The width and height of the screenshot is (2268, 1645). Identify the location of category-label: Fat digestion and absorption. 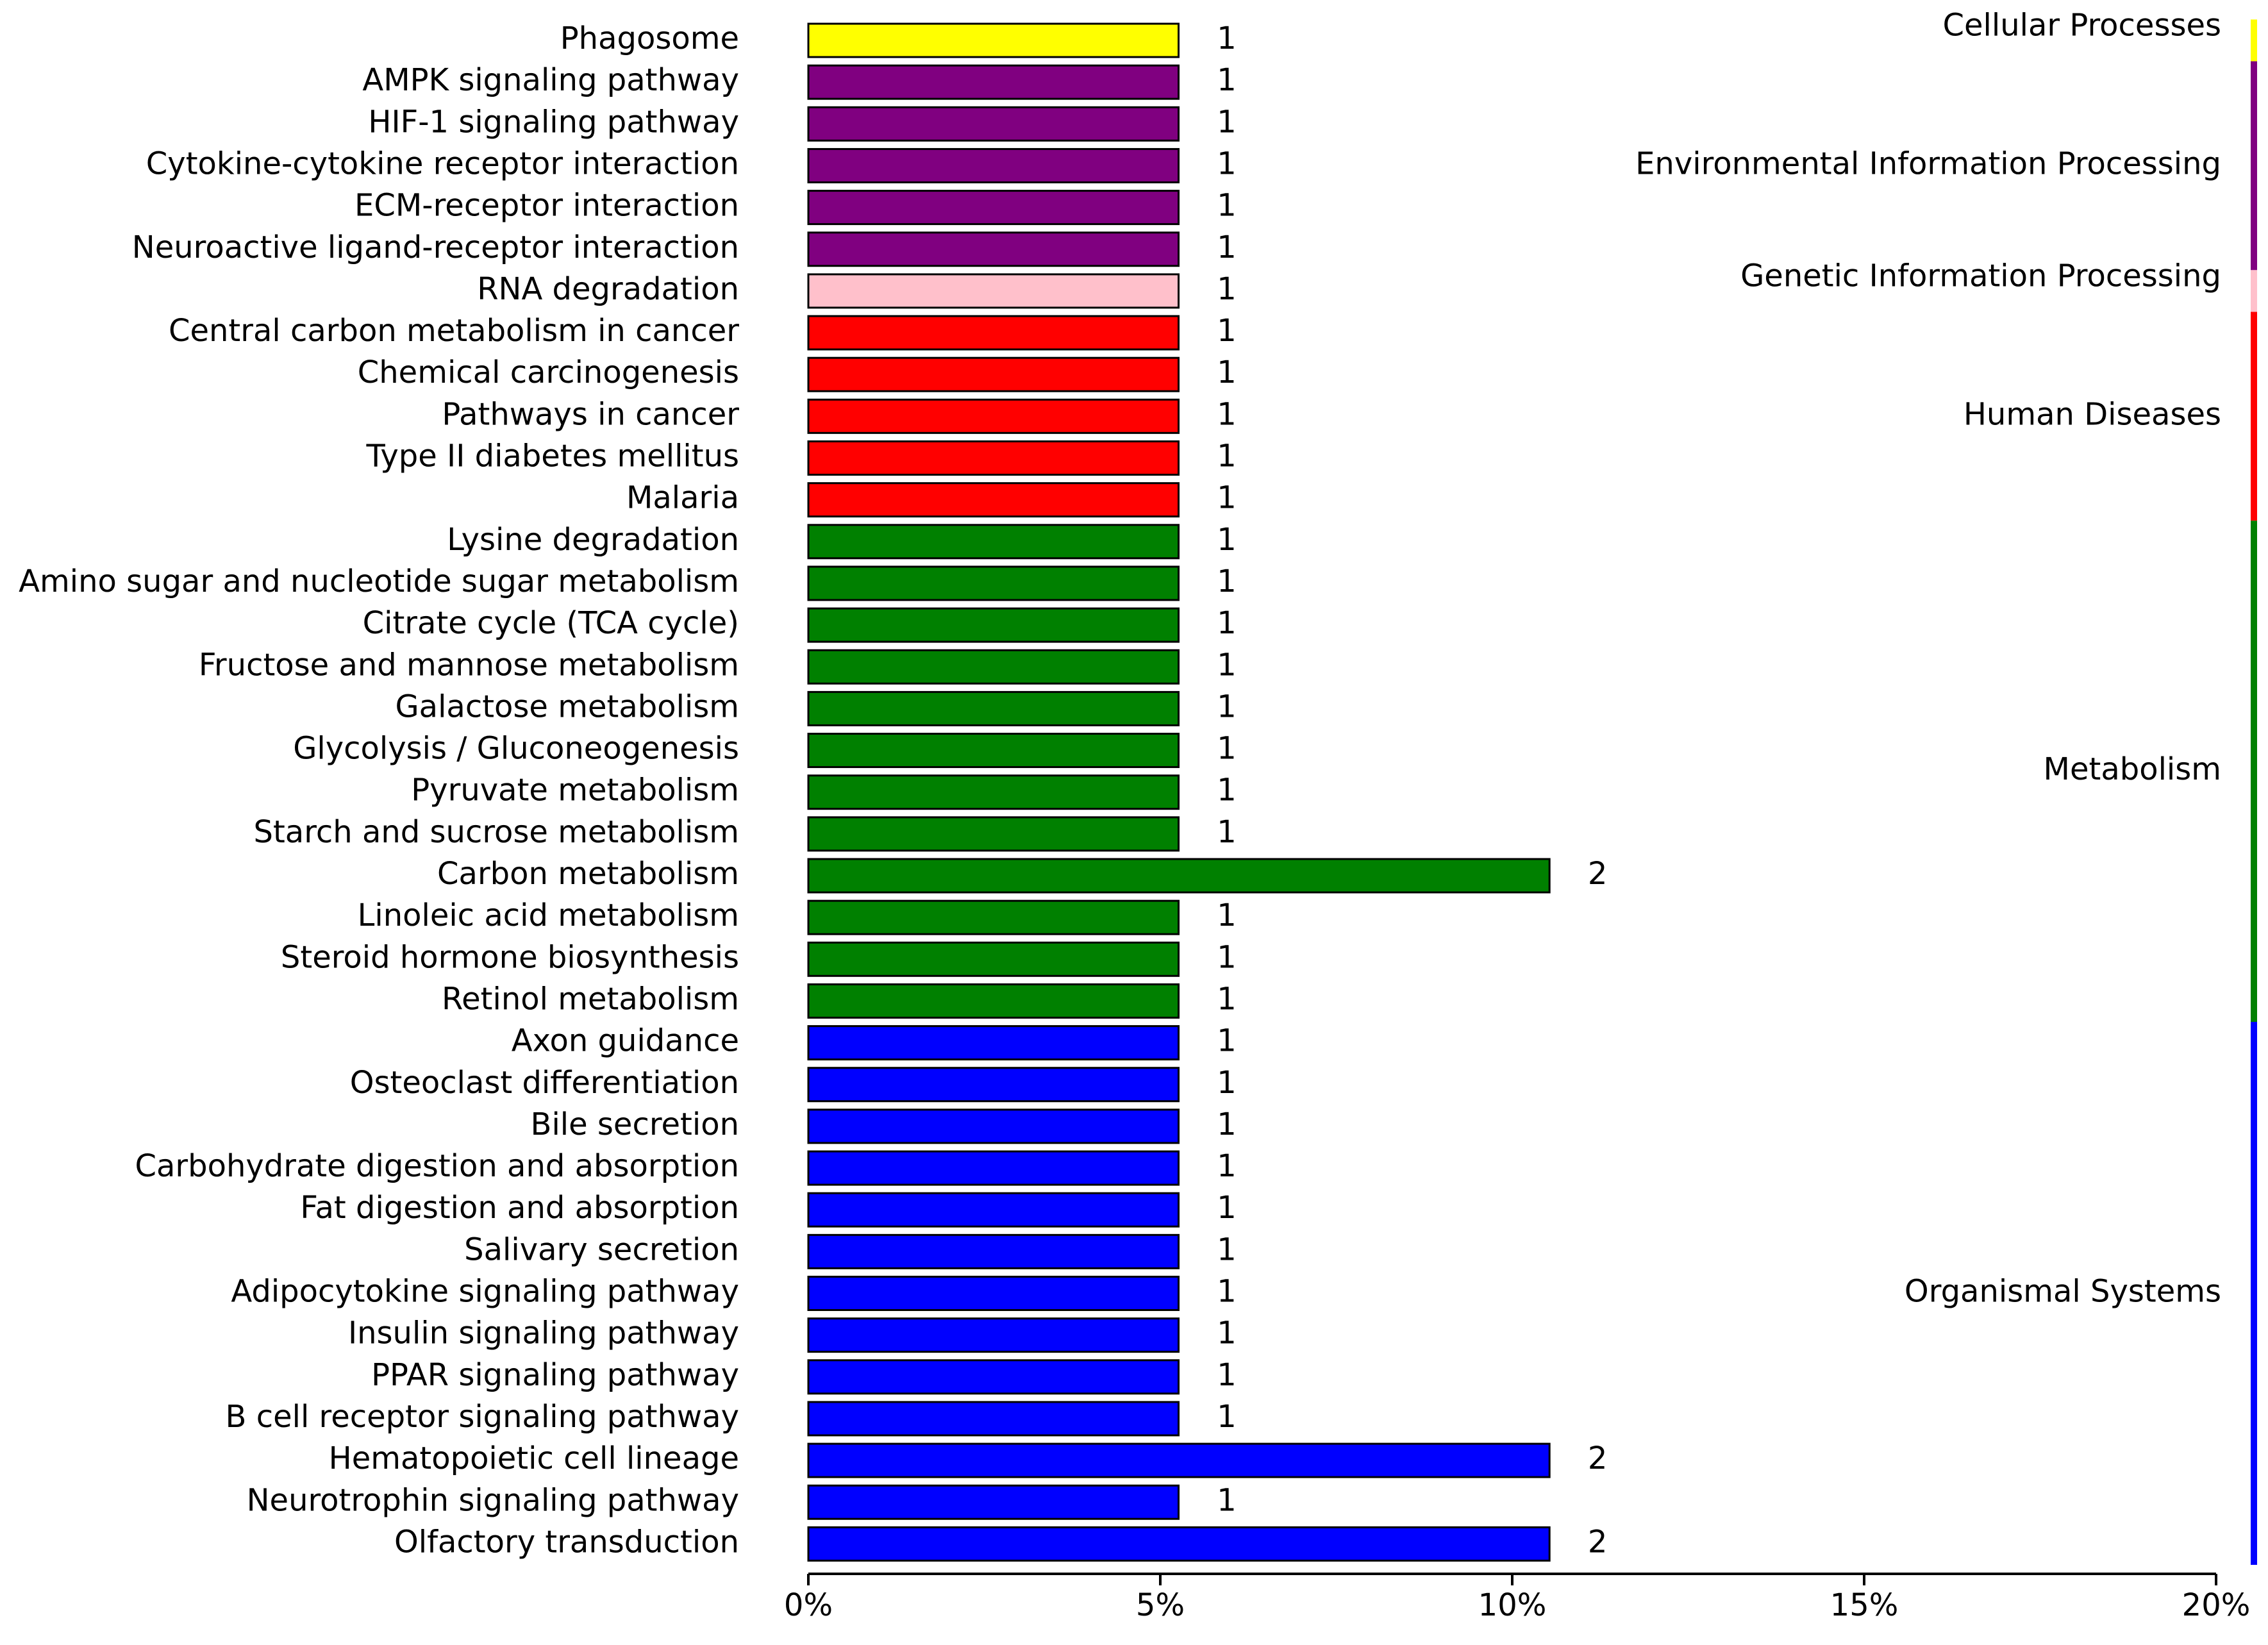
(519, 1208).